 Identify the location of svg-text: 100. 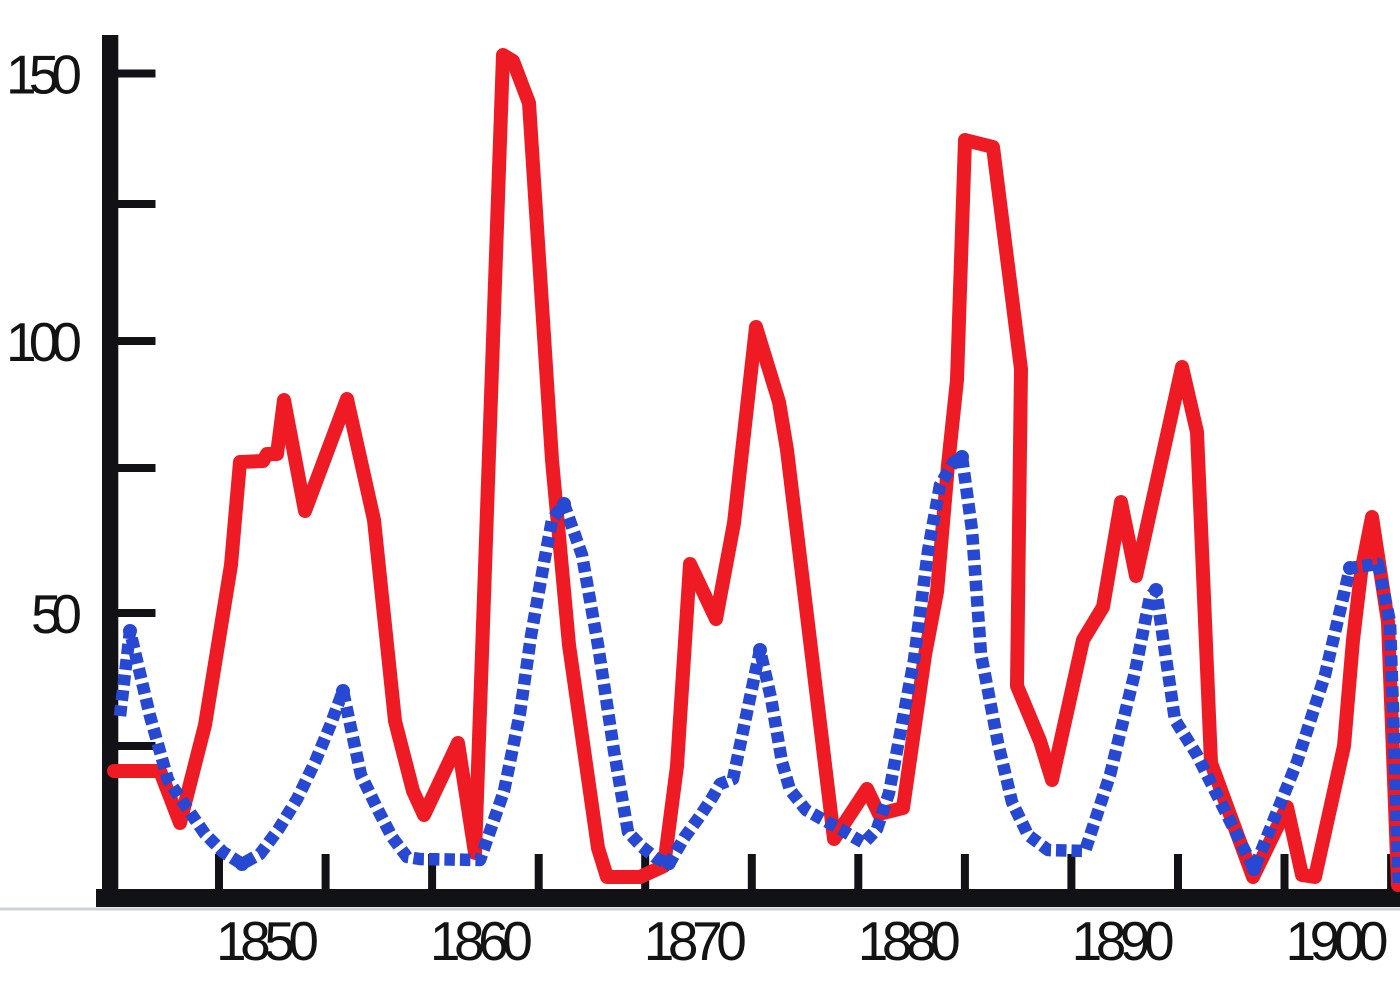
(44, 342).